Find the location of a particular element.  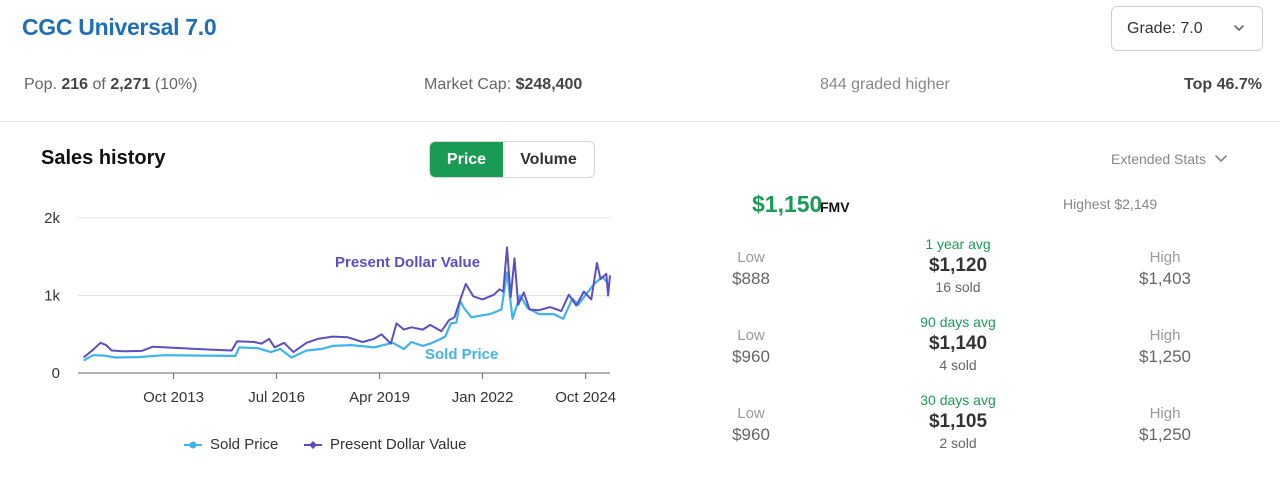

high-value: $1,403 is located at coordinates (1165, 278).